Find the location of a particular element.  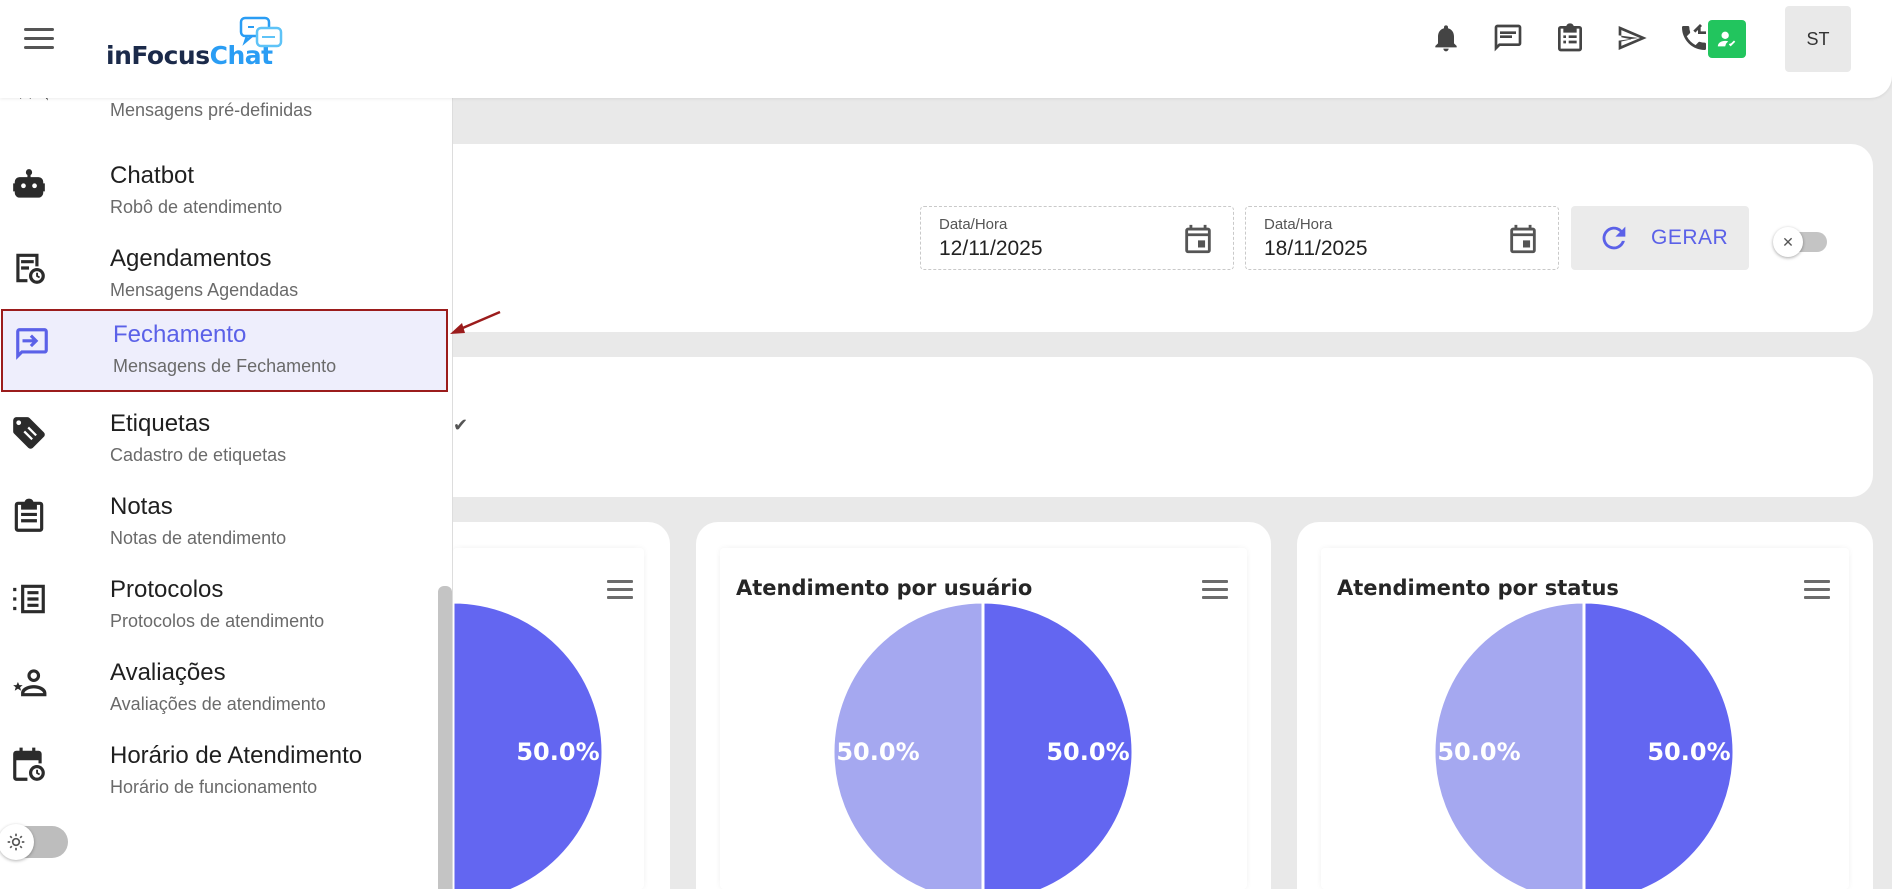

bell-icon is located at coordinates (1446, 38).